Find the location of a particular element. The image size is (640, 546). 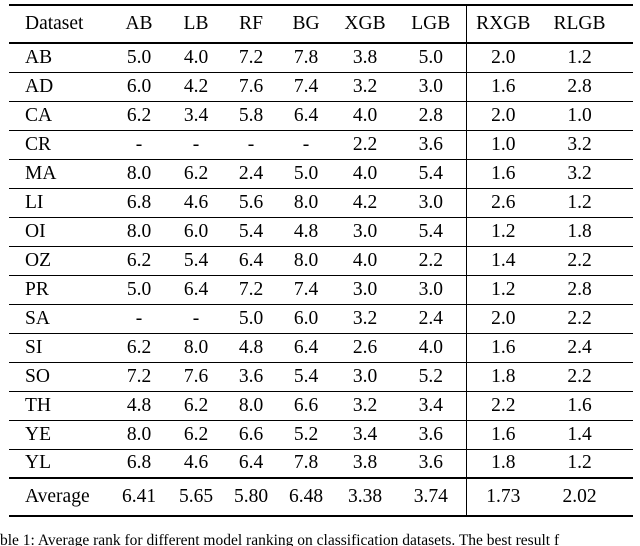

value-cell: 4.6 is located at coordinates (196, 463).